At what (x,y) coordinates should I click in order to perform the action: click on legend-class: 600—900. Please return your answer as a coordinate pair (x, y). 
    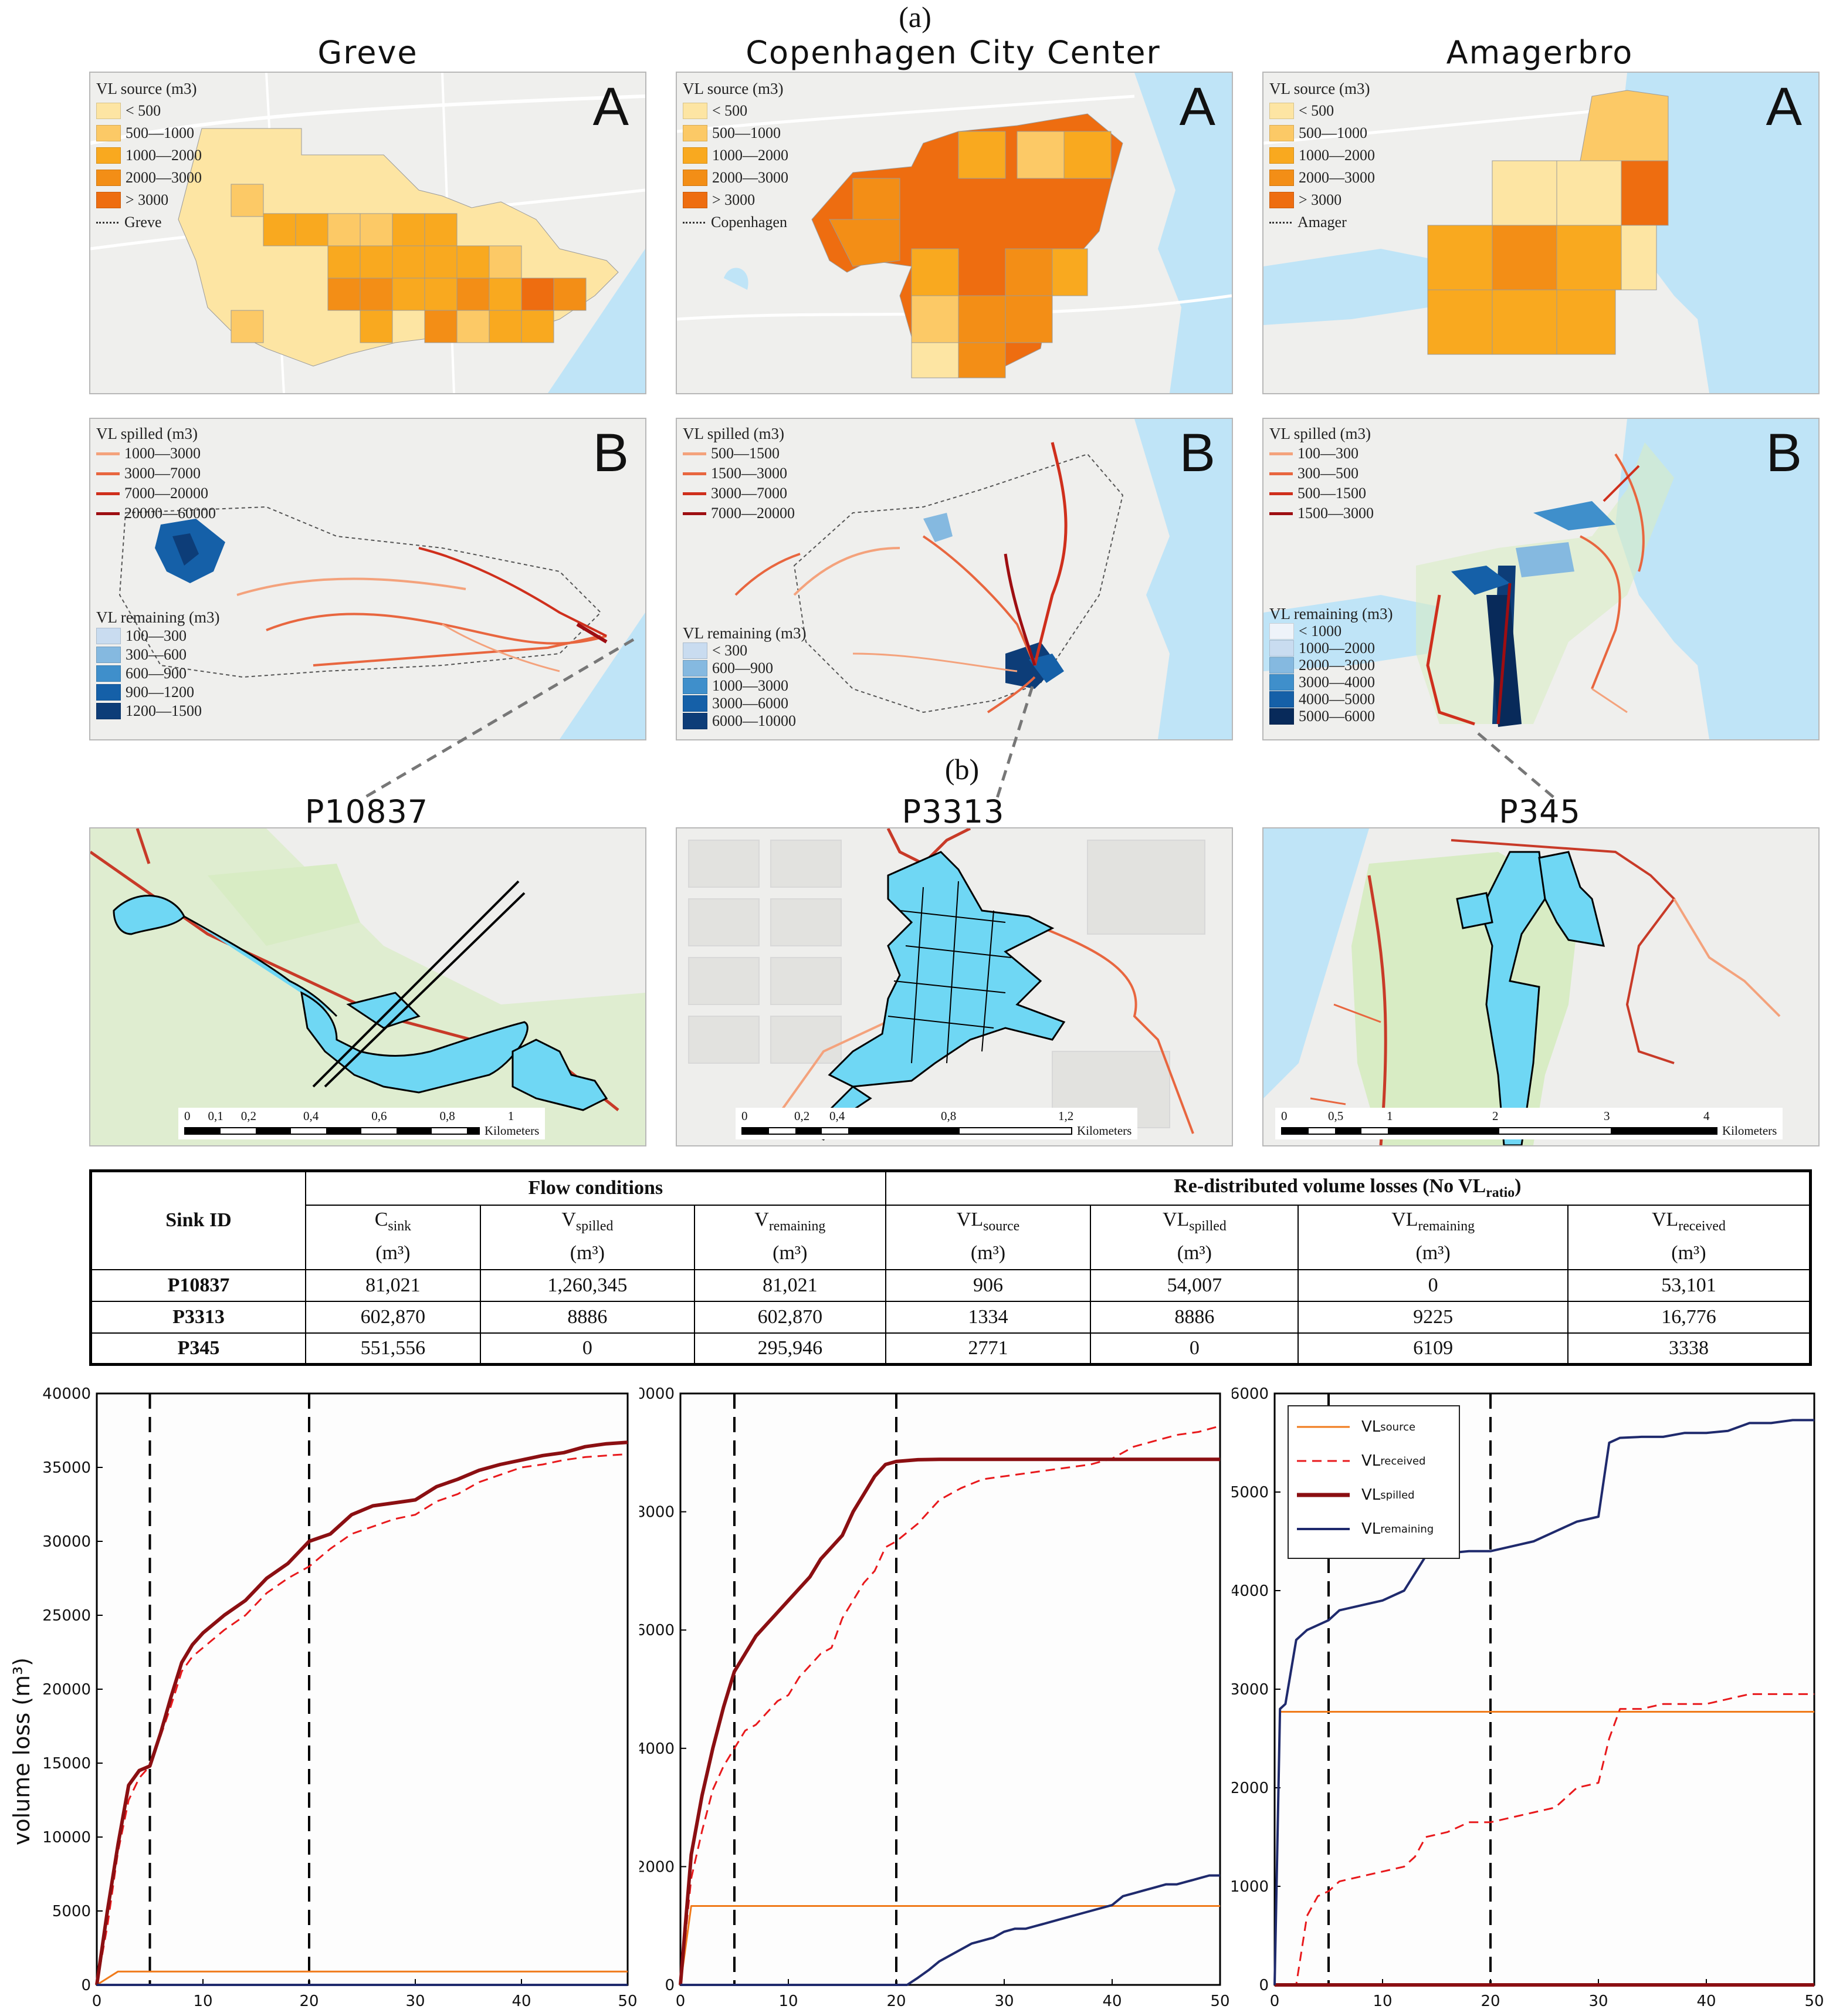
    Looking at the image, I should click on (156, 673).